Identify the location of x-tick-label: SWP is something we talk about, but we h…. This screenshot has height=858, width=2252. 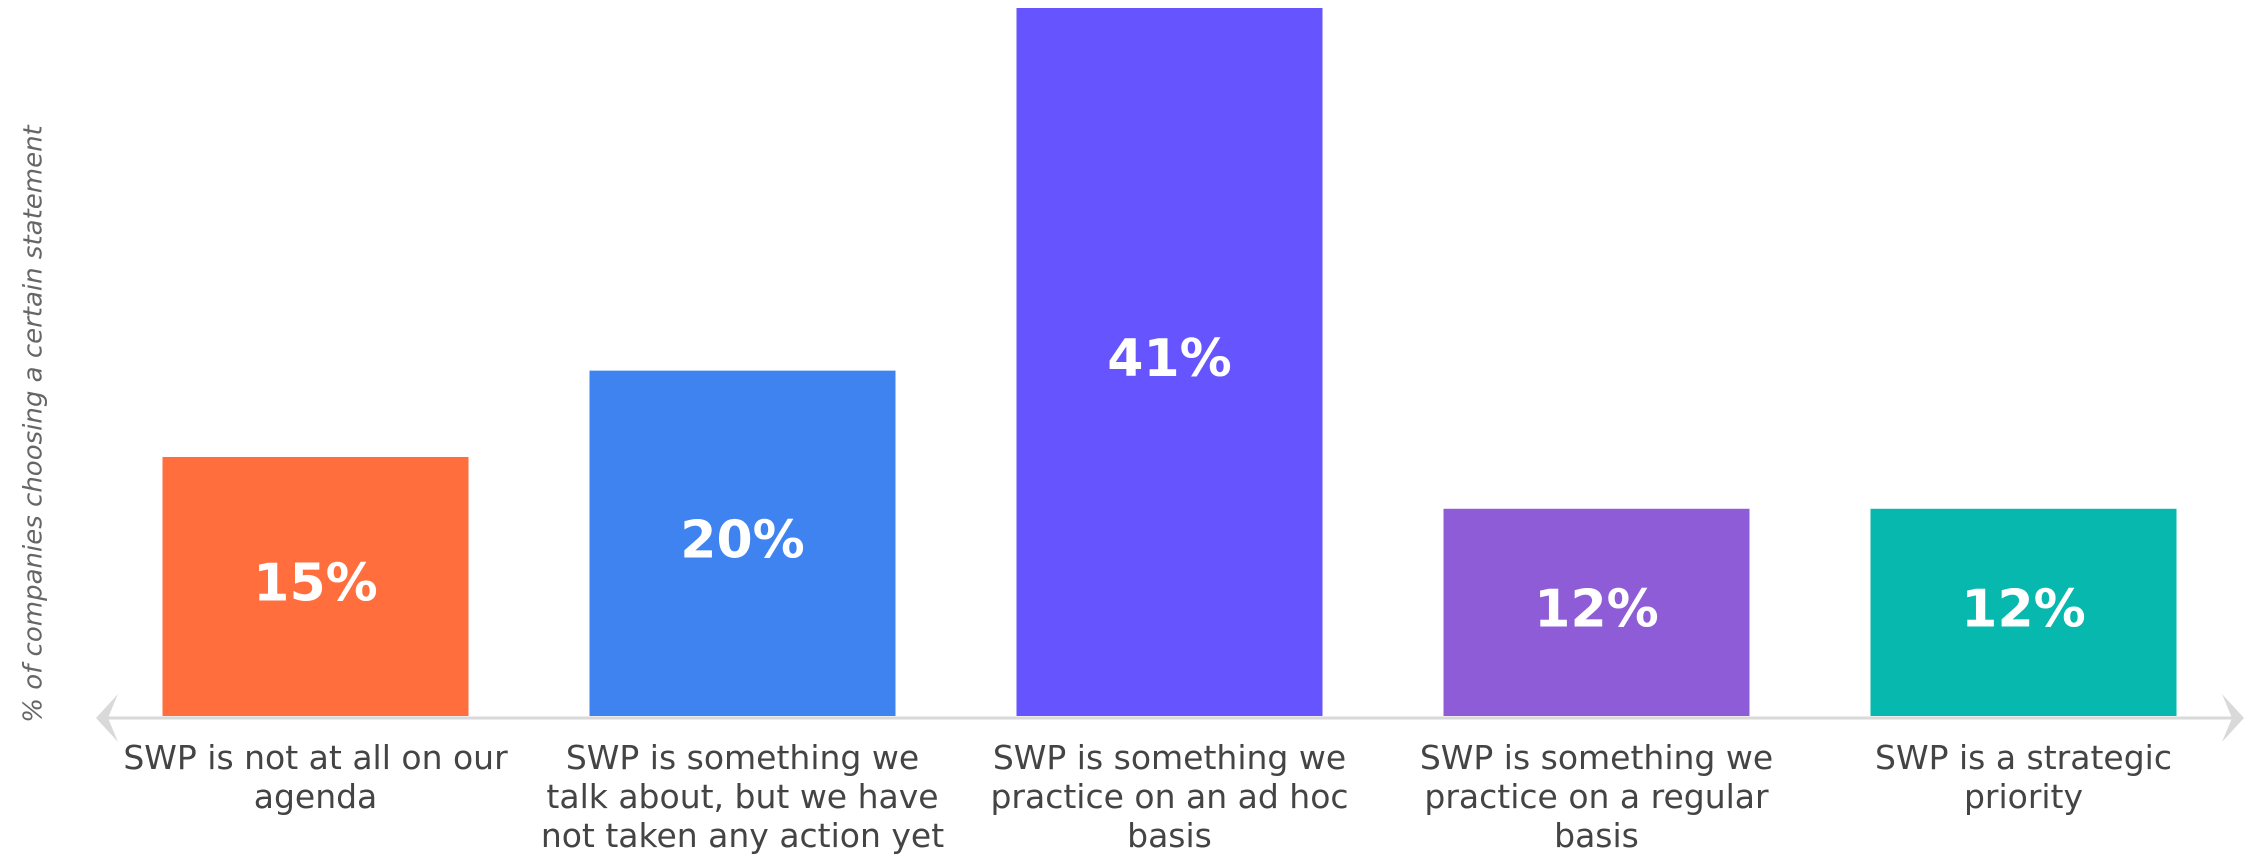
(742, 796).